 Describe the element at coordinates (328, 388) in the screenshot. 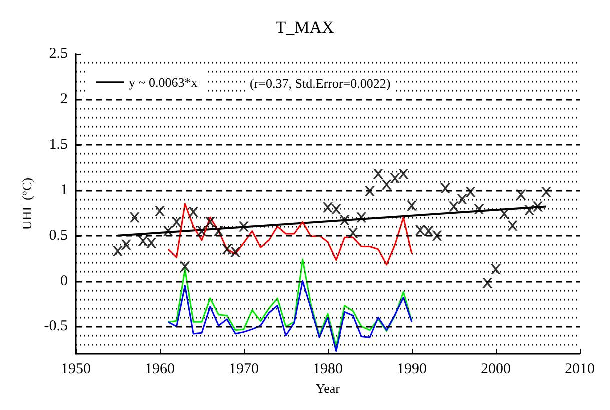

I see `x-axis-title: Year` at that location.